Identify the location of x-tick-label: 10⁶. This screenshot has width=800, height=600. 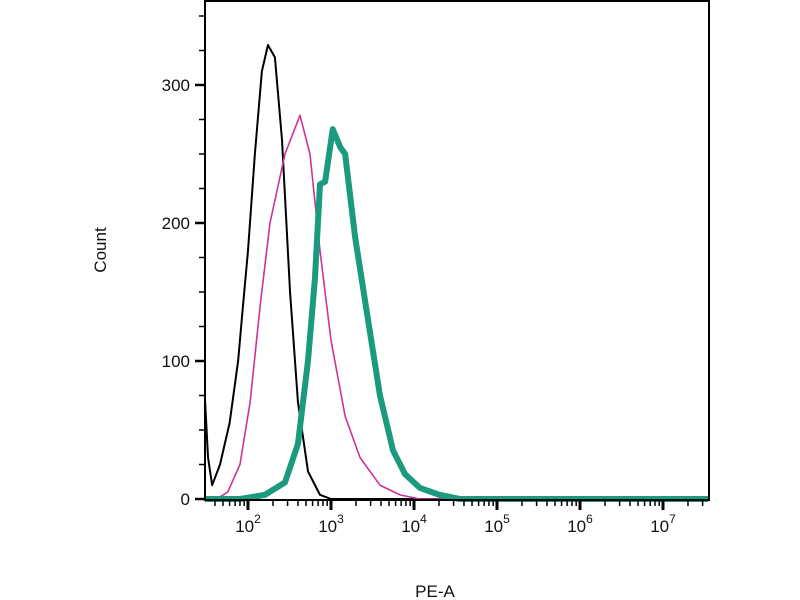
(580, 524).